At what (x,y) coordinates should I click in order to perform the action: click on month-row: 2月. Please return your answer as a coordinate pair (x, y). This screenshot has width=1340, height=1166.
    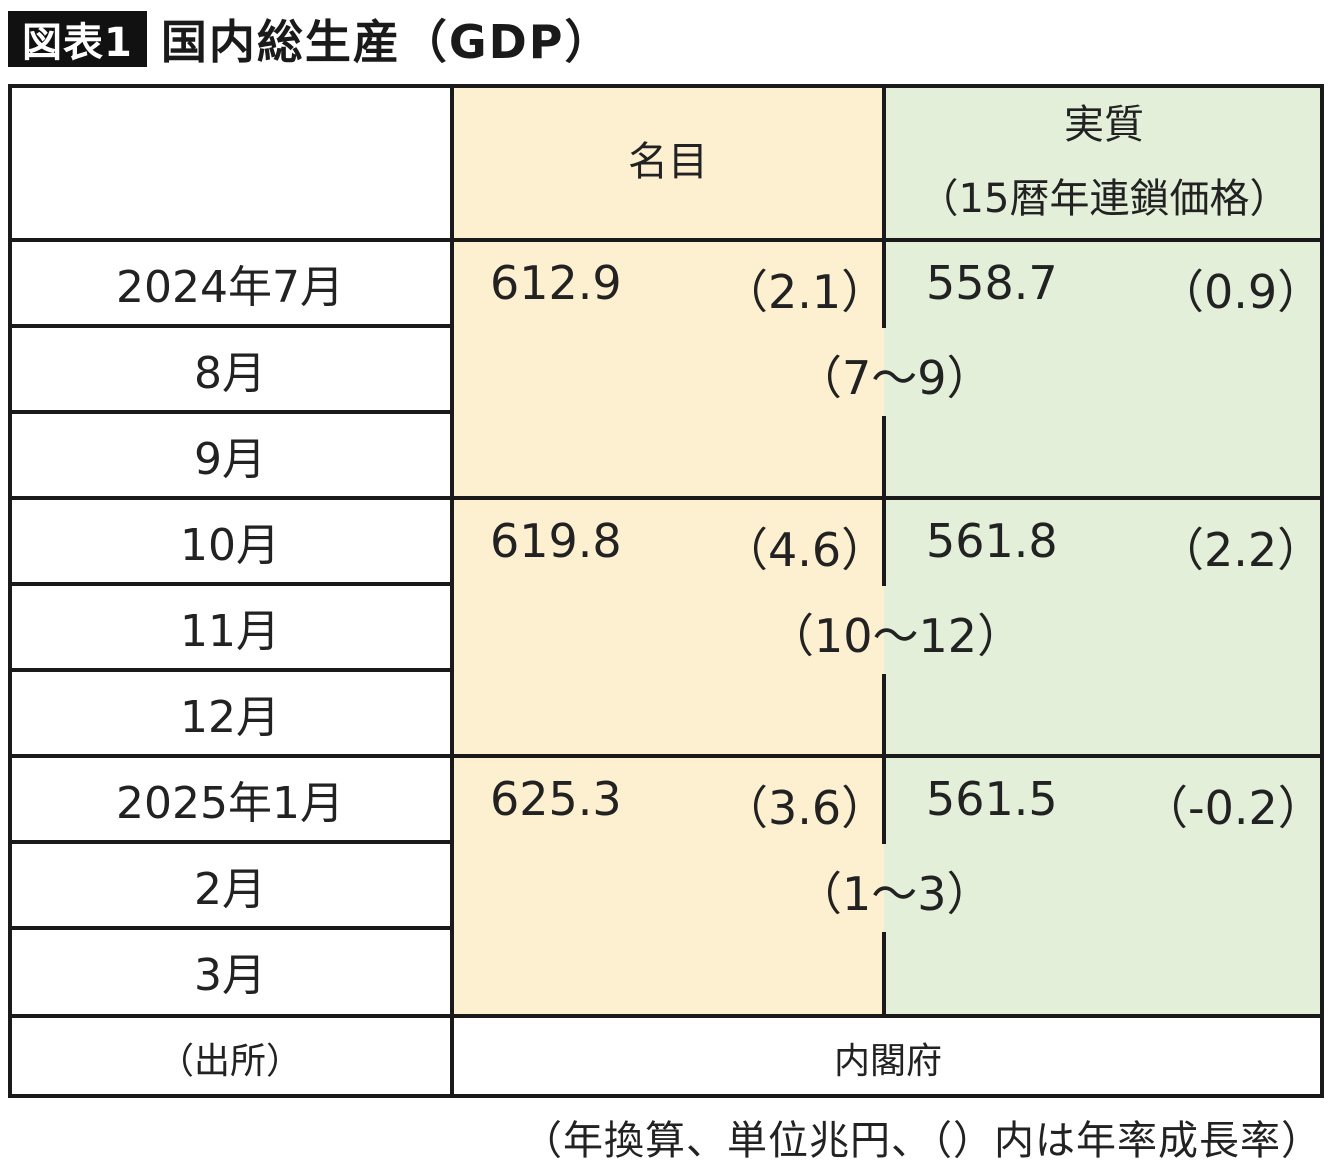
    Looking at the image, I should click on (230, 885).